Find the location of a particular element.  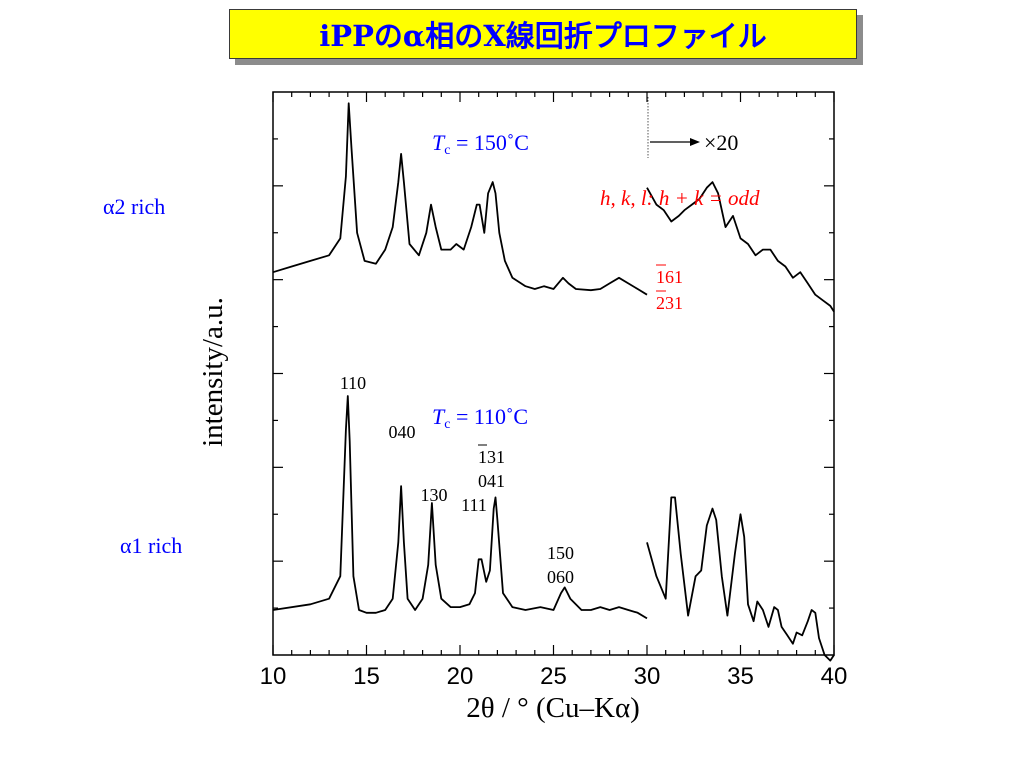

peak-label-150: 150 is located at coordinates (560, 553).